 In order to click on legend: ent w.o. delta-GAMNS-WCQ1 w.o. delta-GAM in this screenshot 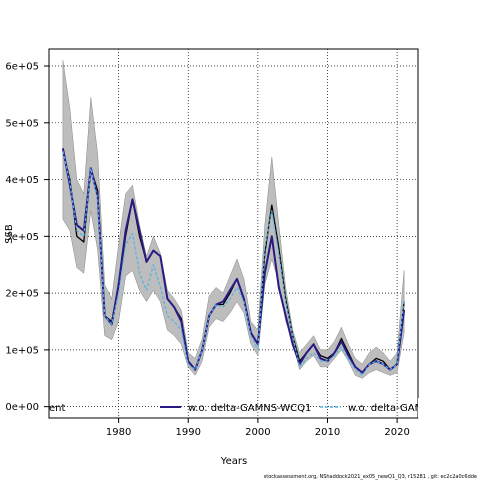, I will do `click(264, 408)`.